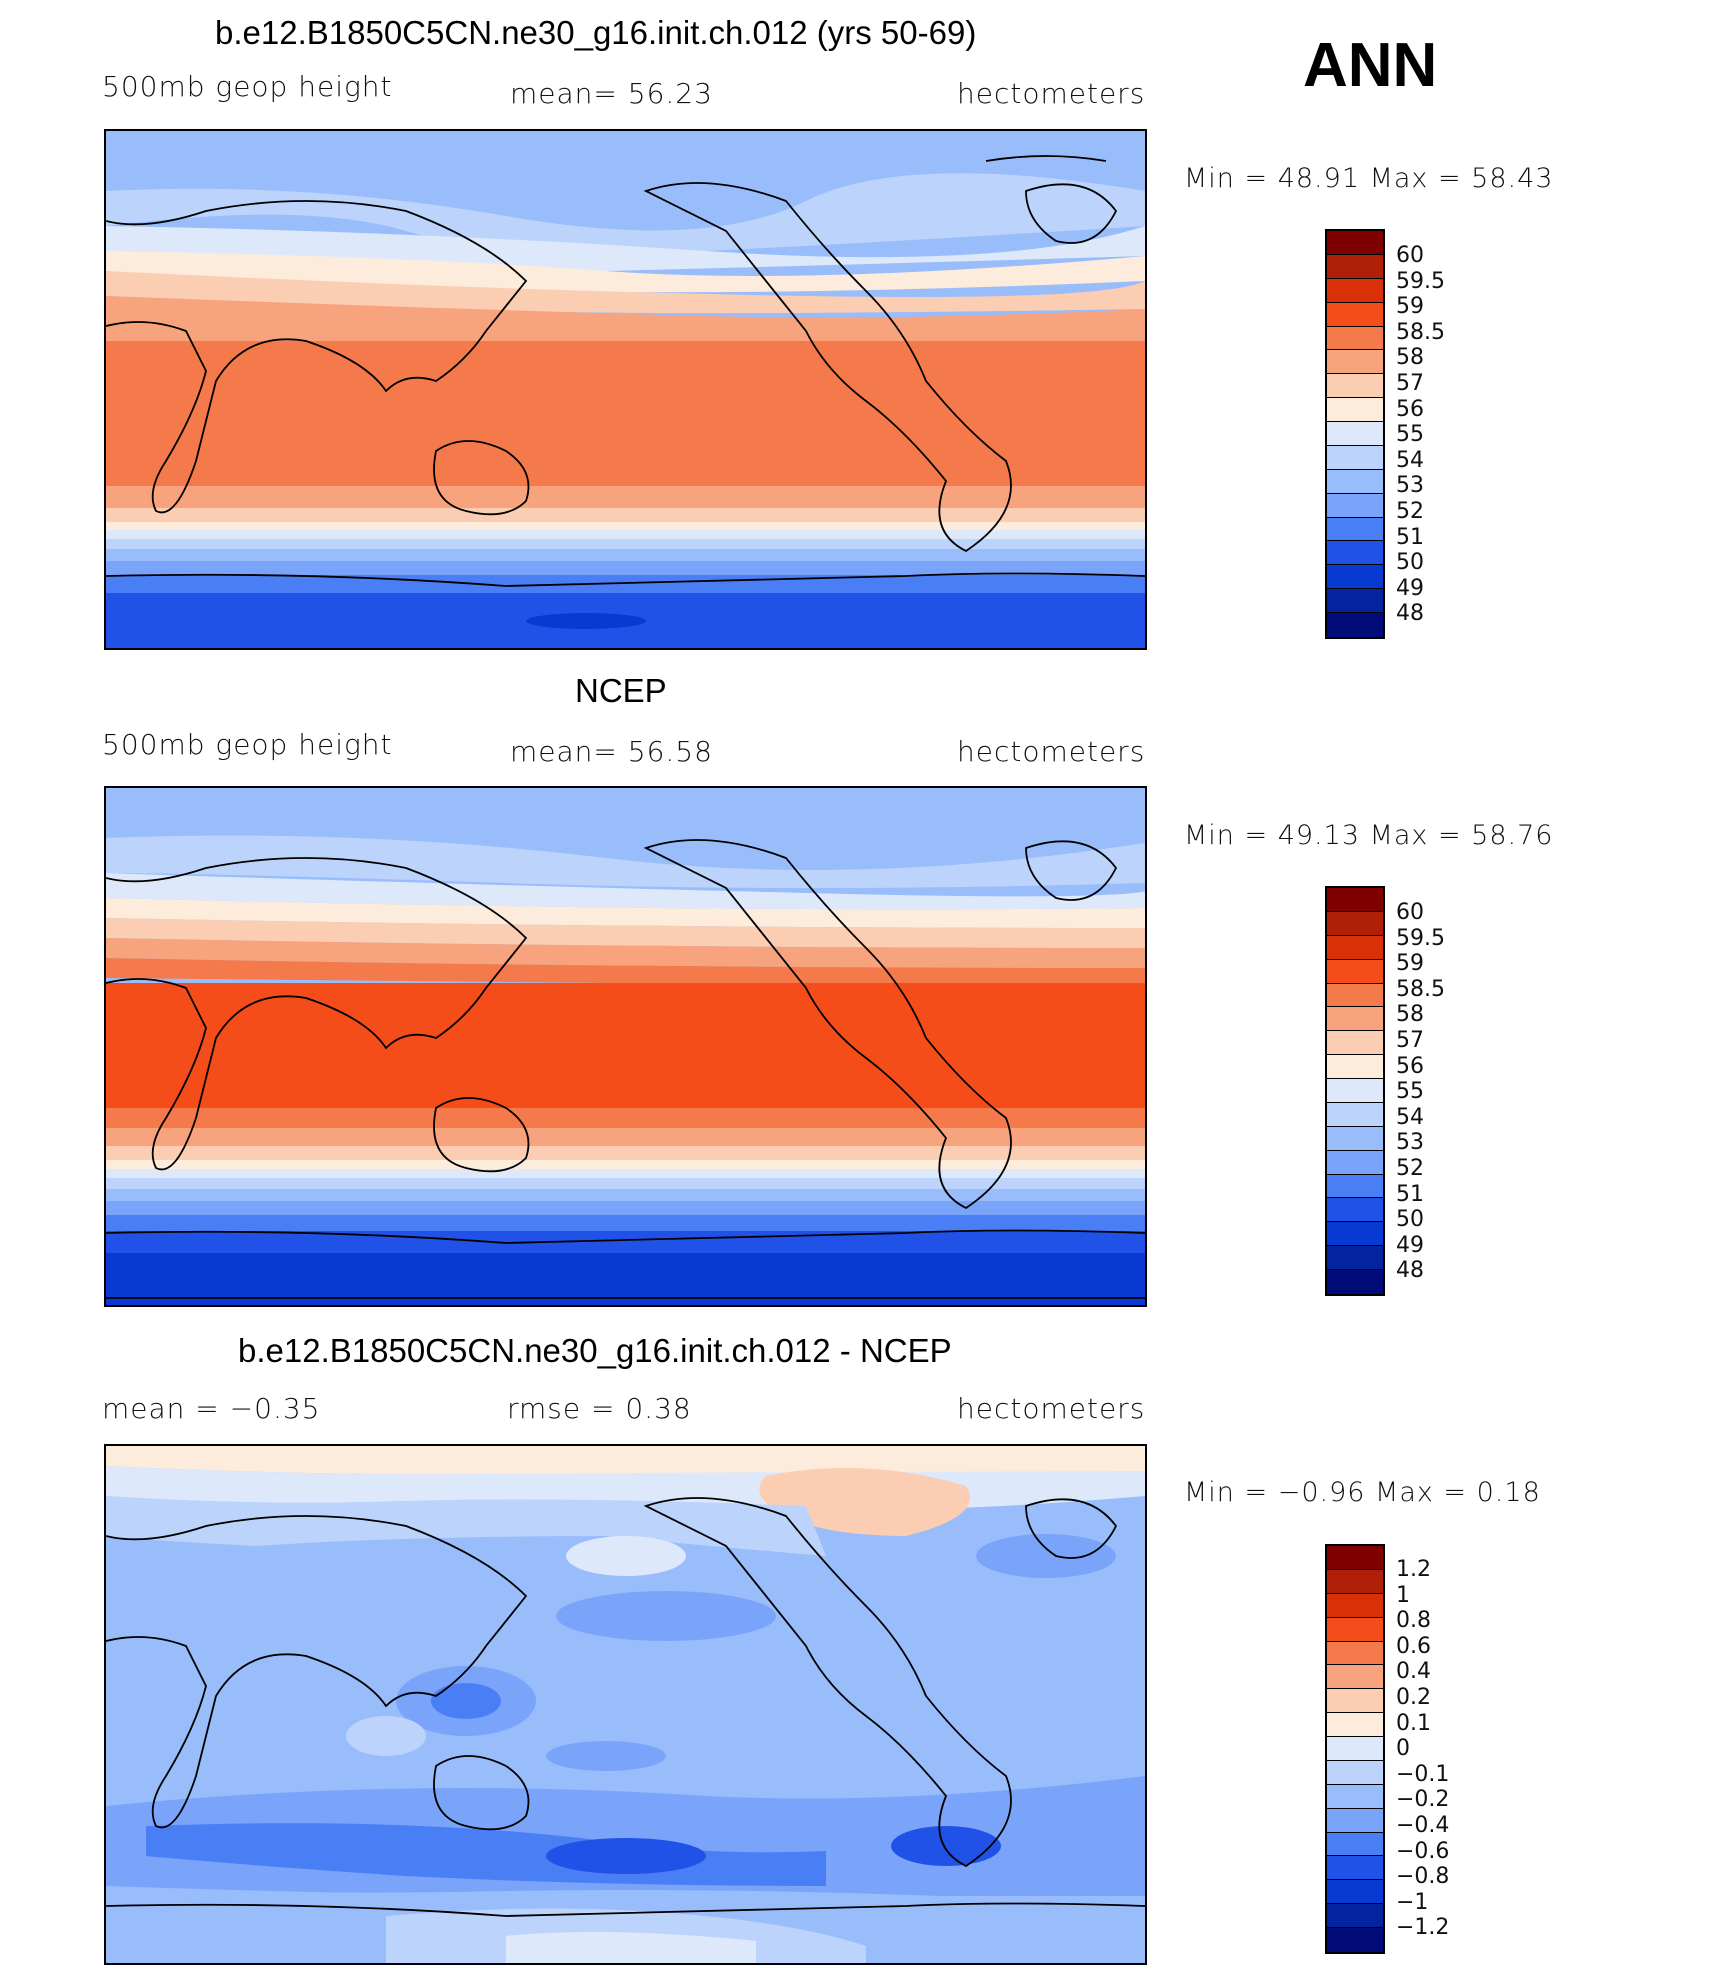 The width and height of the screenshot is (1710, 1986). I want to click on panel2-min-max: Min = 49.13 Max = 58.76, so click(1369, 835).